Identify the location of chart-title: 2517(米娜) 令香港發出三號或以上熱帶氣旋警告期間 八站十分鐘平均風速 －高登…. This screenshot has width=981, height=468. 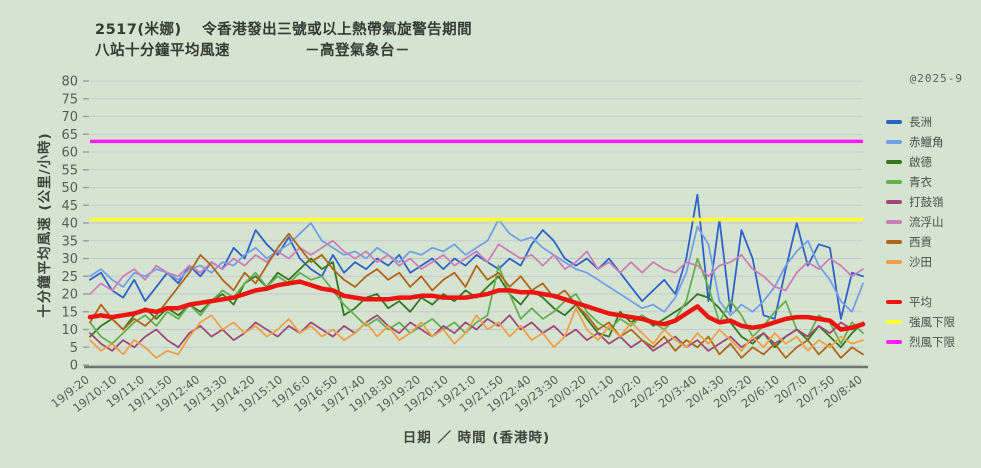
(283, 41).